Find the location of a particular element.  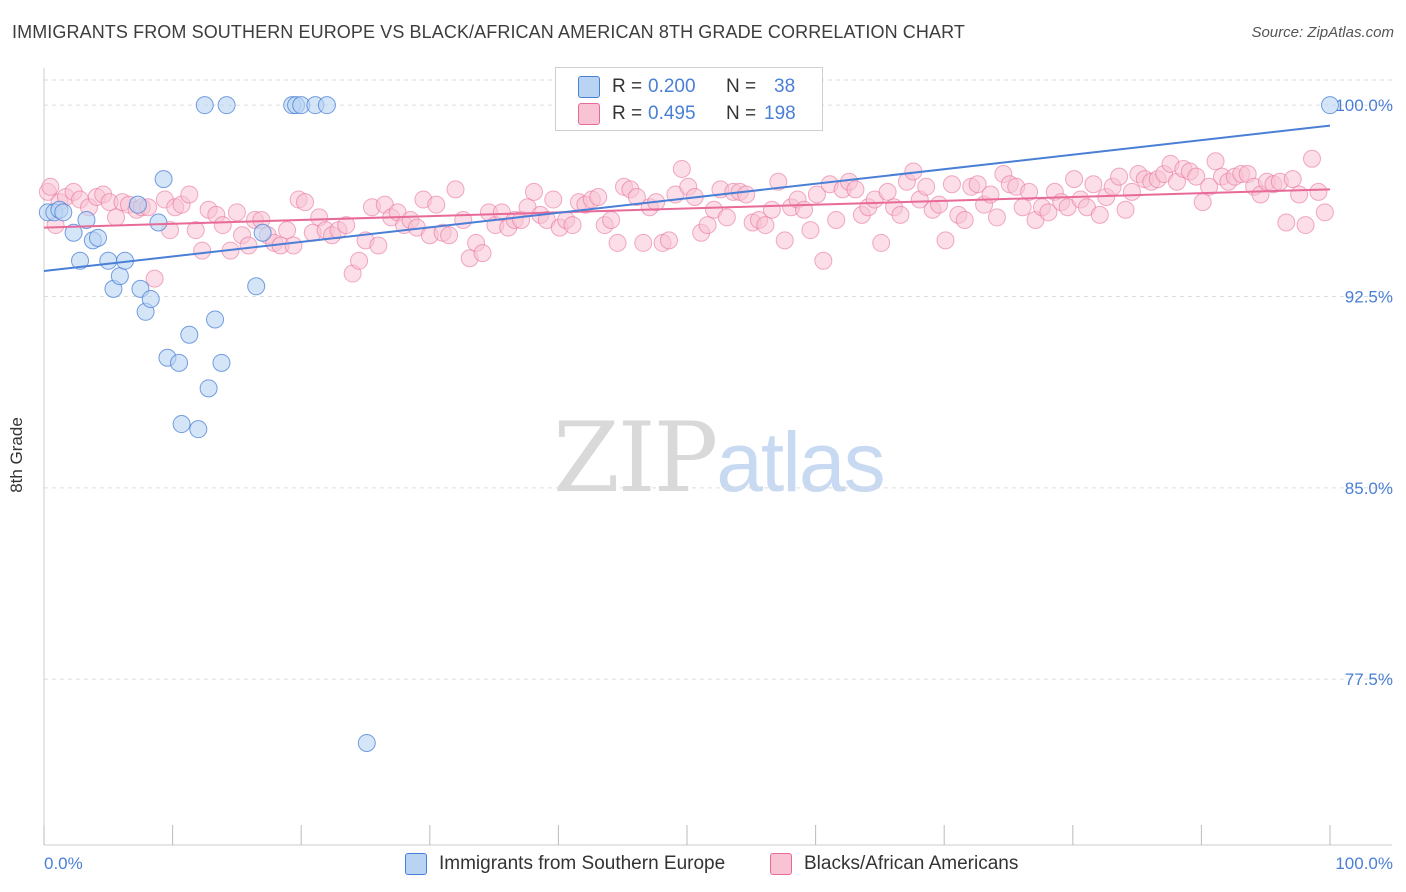

y-tick-label: 92.5% is located at coordinates (1369, 297).